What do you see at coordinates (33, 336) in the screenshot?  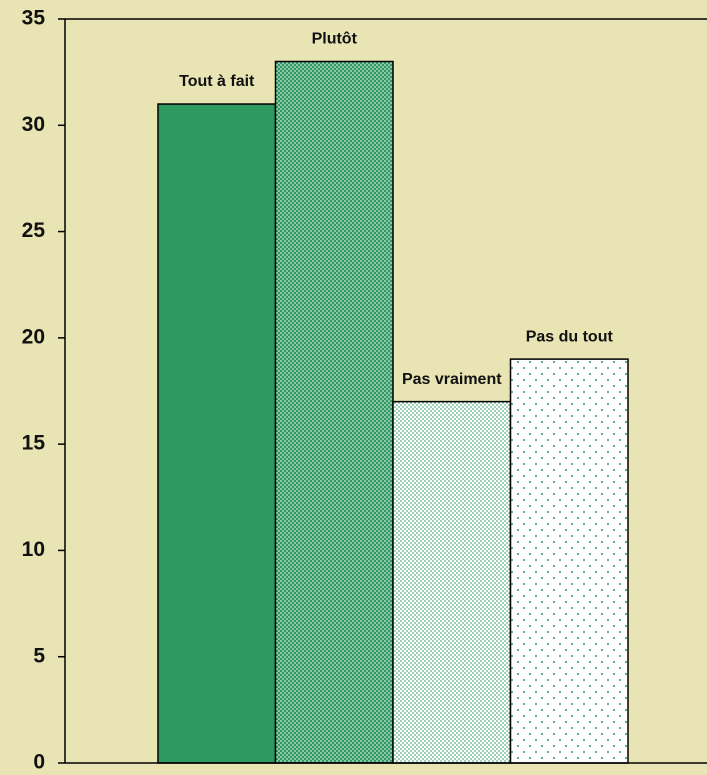 I see `y-tick-label: 20` at bounding box center [33, 336].